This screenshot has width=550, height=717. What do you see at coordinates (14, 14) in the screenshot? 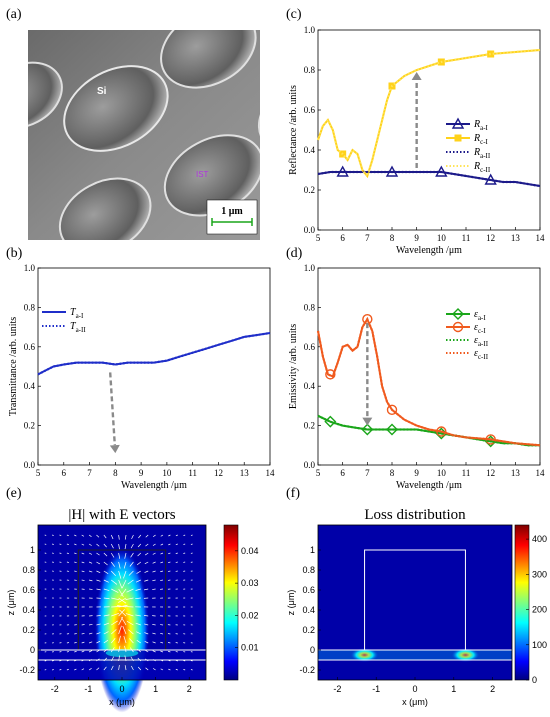
I see `panel-label-a: (a)` at bounding box center [14, 14].